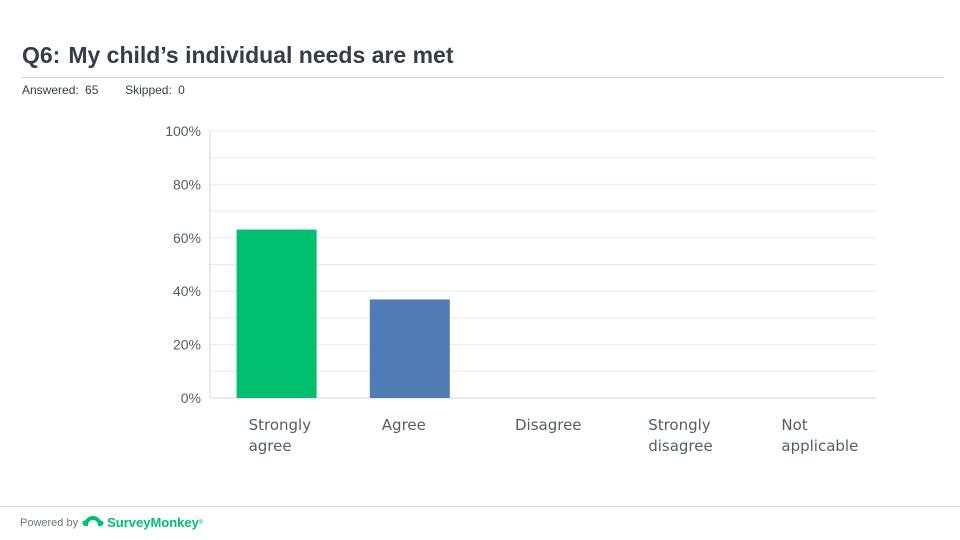  I want to click on x-tick-label: Strongly agree, so click(280, 435).